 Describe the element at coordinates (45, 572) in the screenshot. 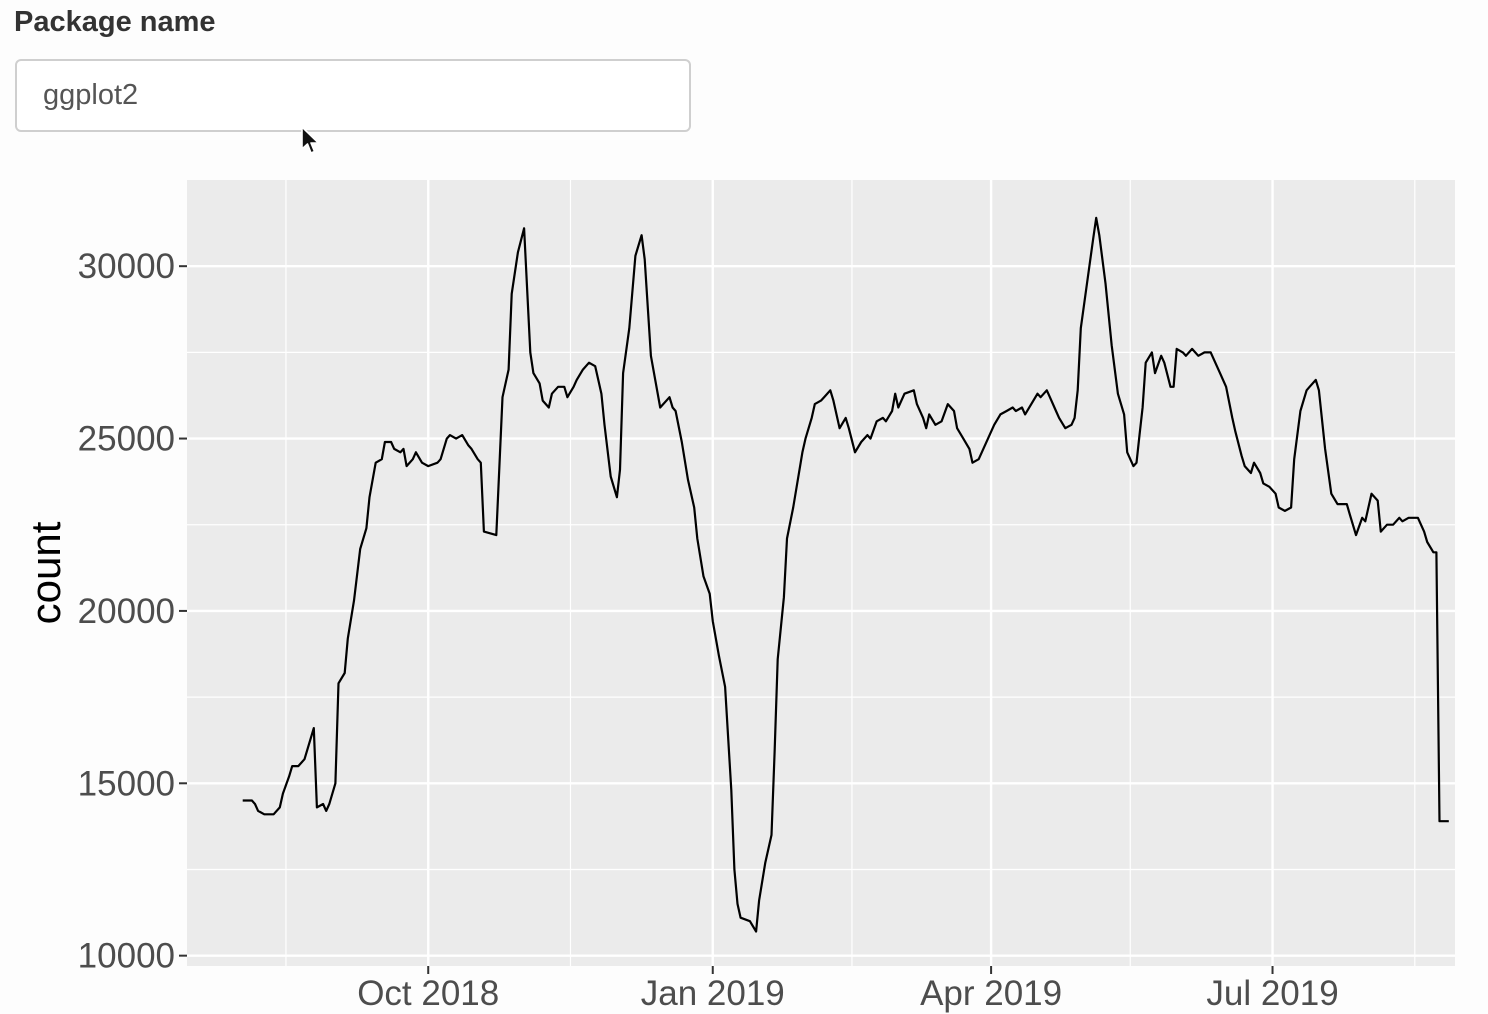

I see `y-axis-title: count` at that location.